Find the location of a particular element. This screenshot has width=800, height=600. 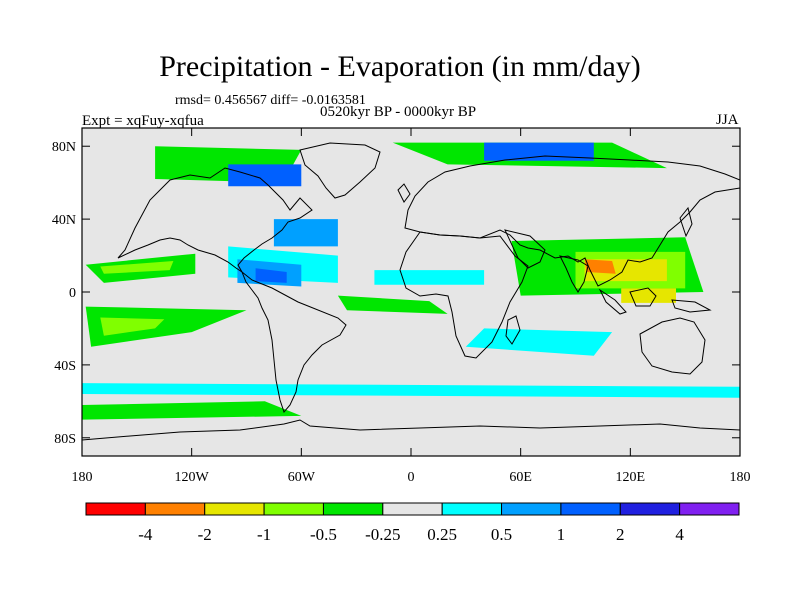

coastline-north-america is located at coordinates (215, 220).